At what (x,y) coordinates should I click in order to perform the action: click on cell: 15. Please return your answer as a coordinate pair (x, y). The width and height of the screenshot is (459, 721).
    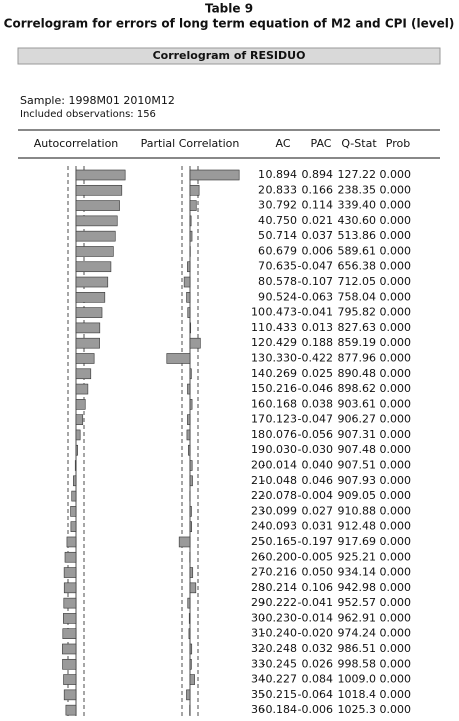
    Looking at the image, I should click on (258, 388).